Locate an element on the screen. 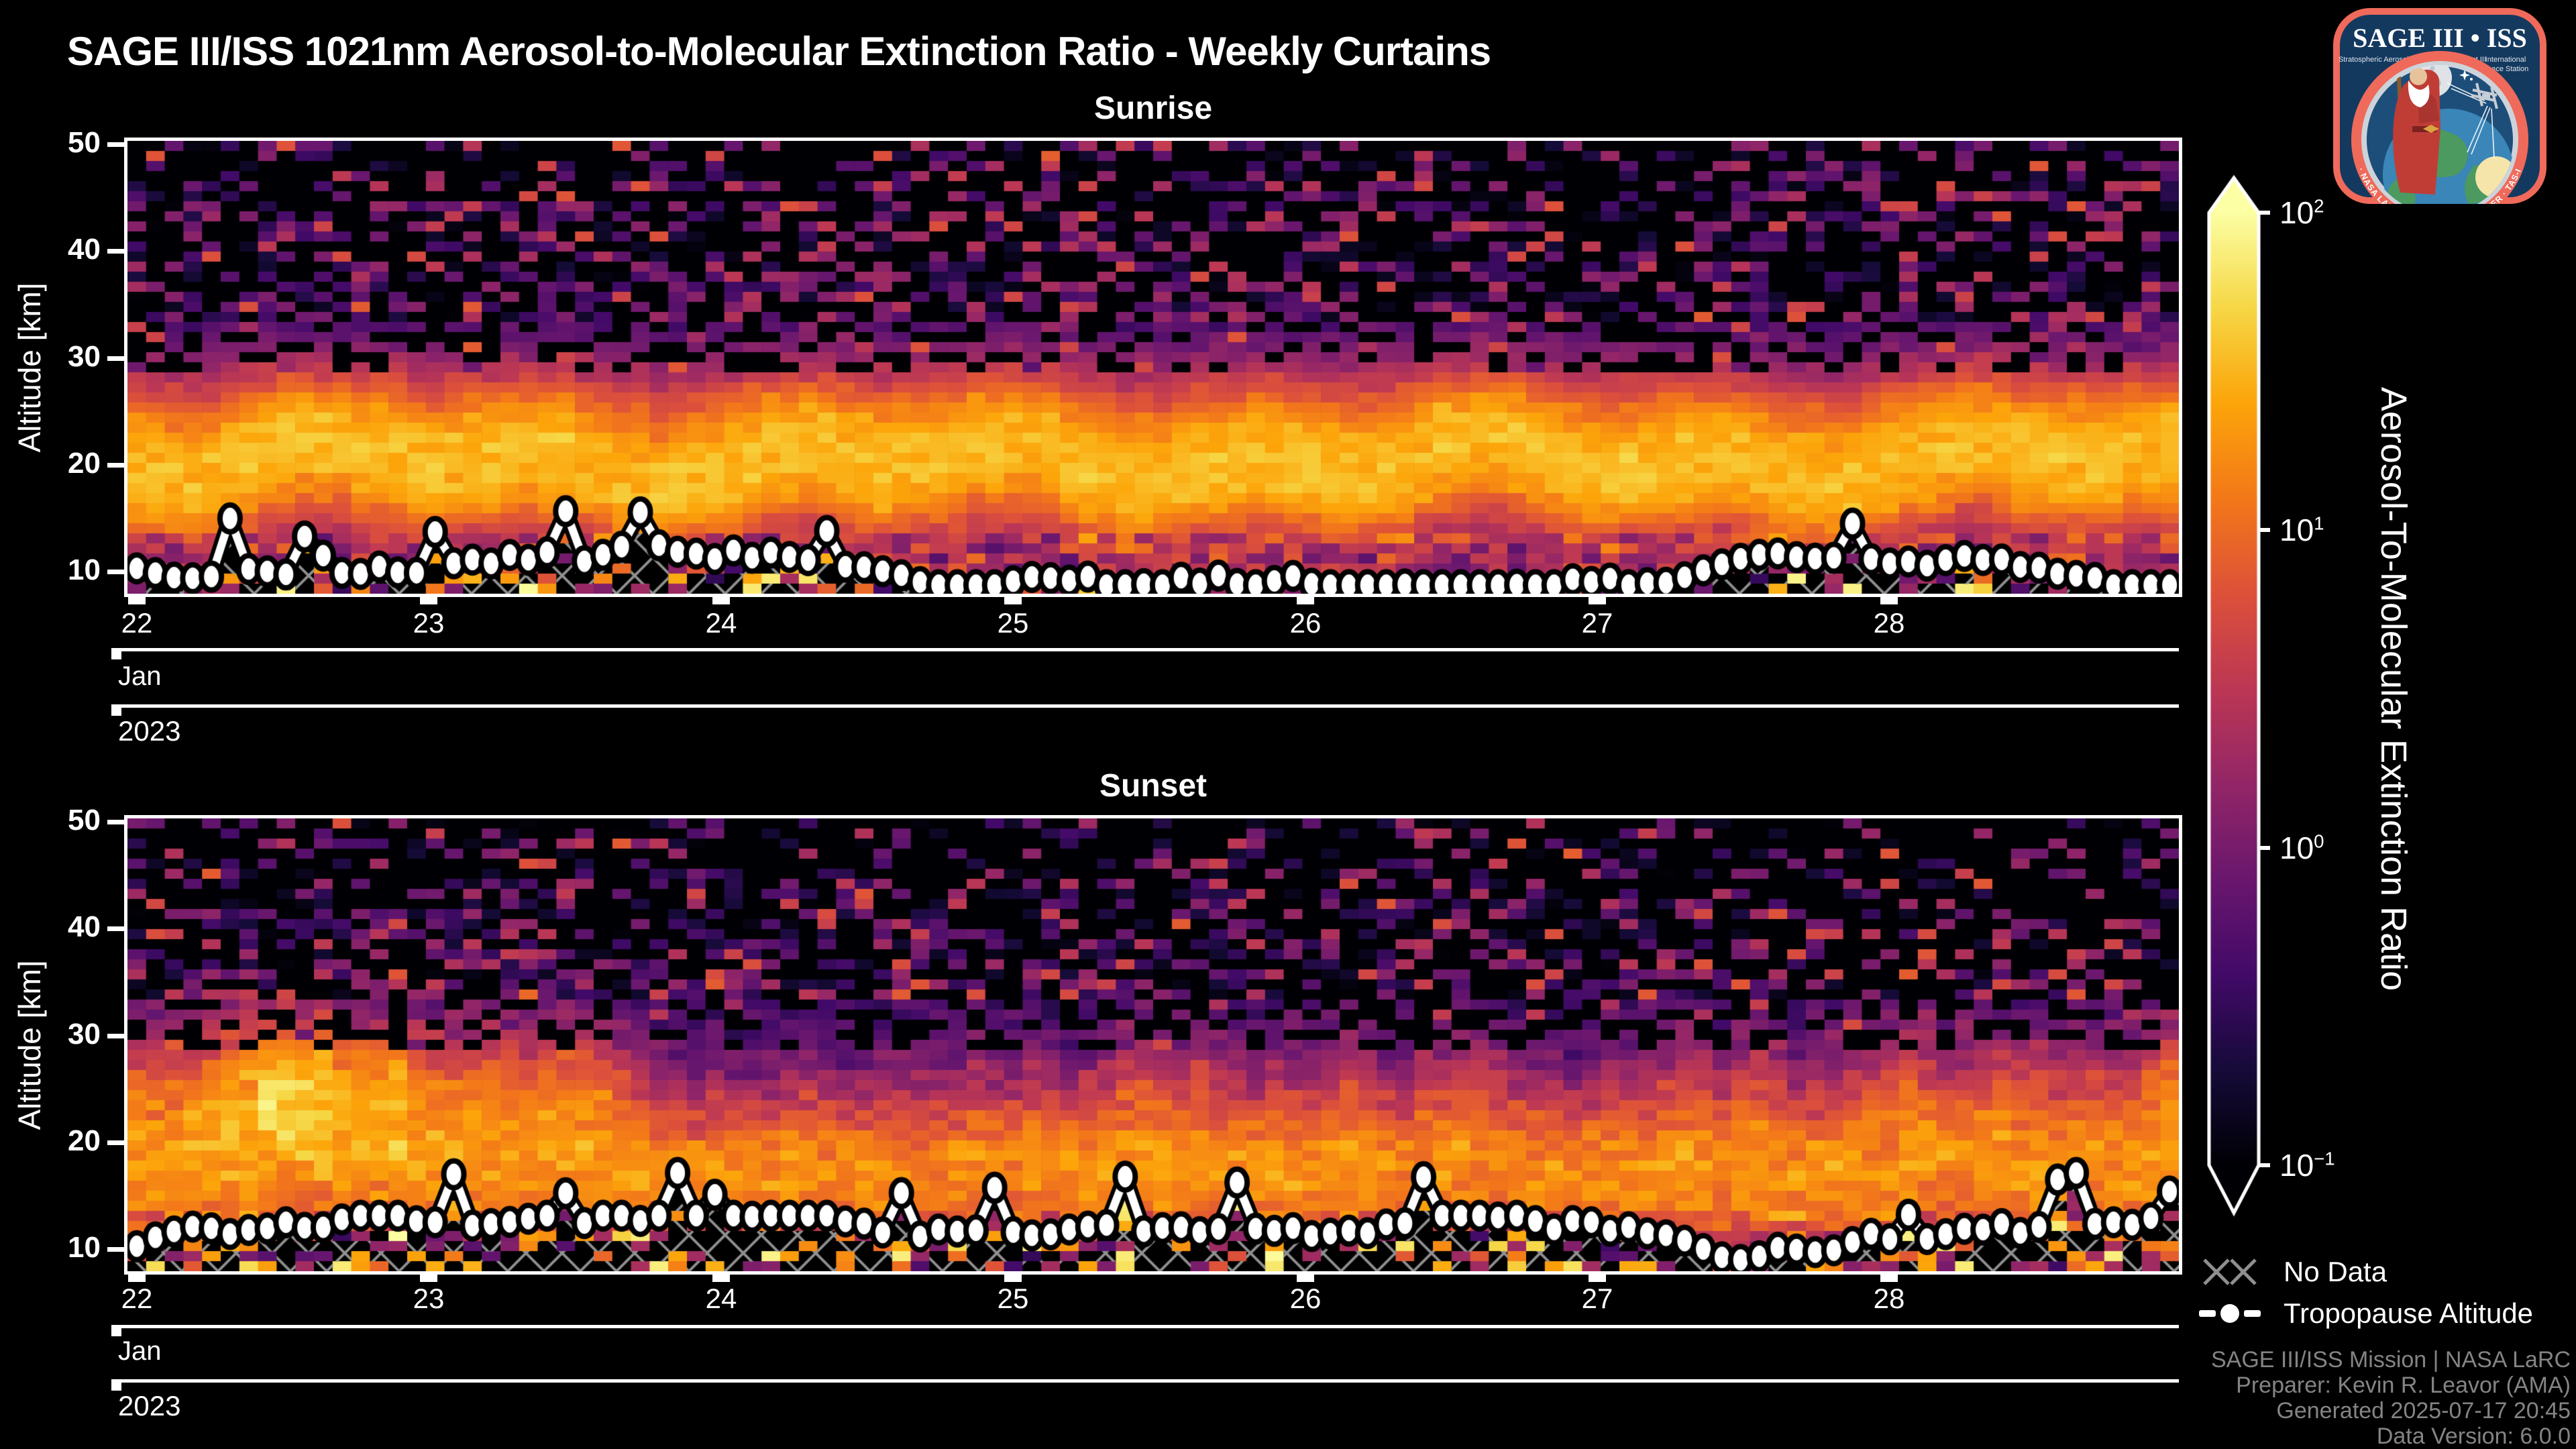 The image size is (2576, 1449). colorbar is located at coordinates (2234, 695).